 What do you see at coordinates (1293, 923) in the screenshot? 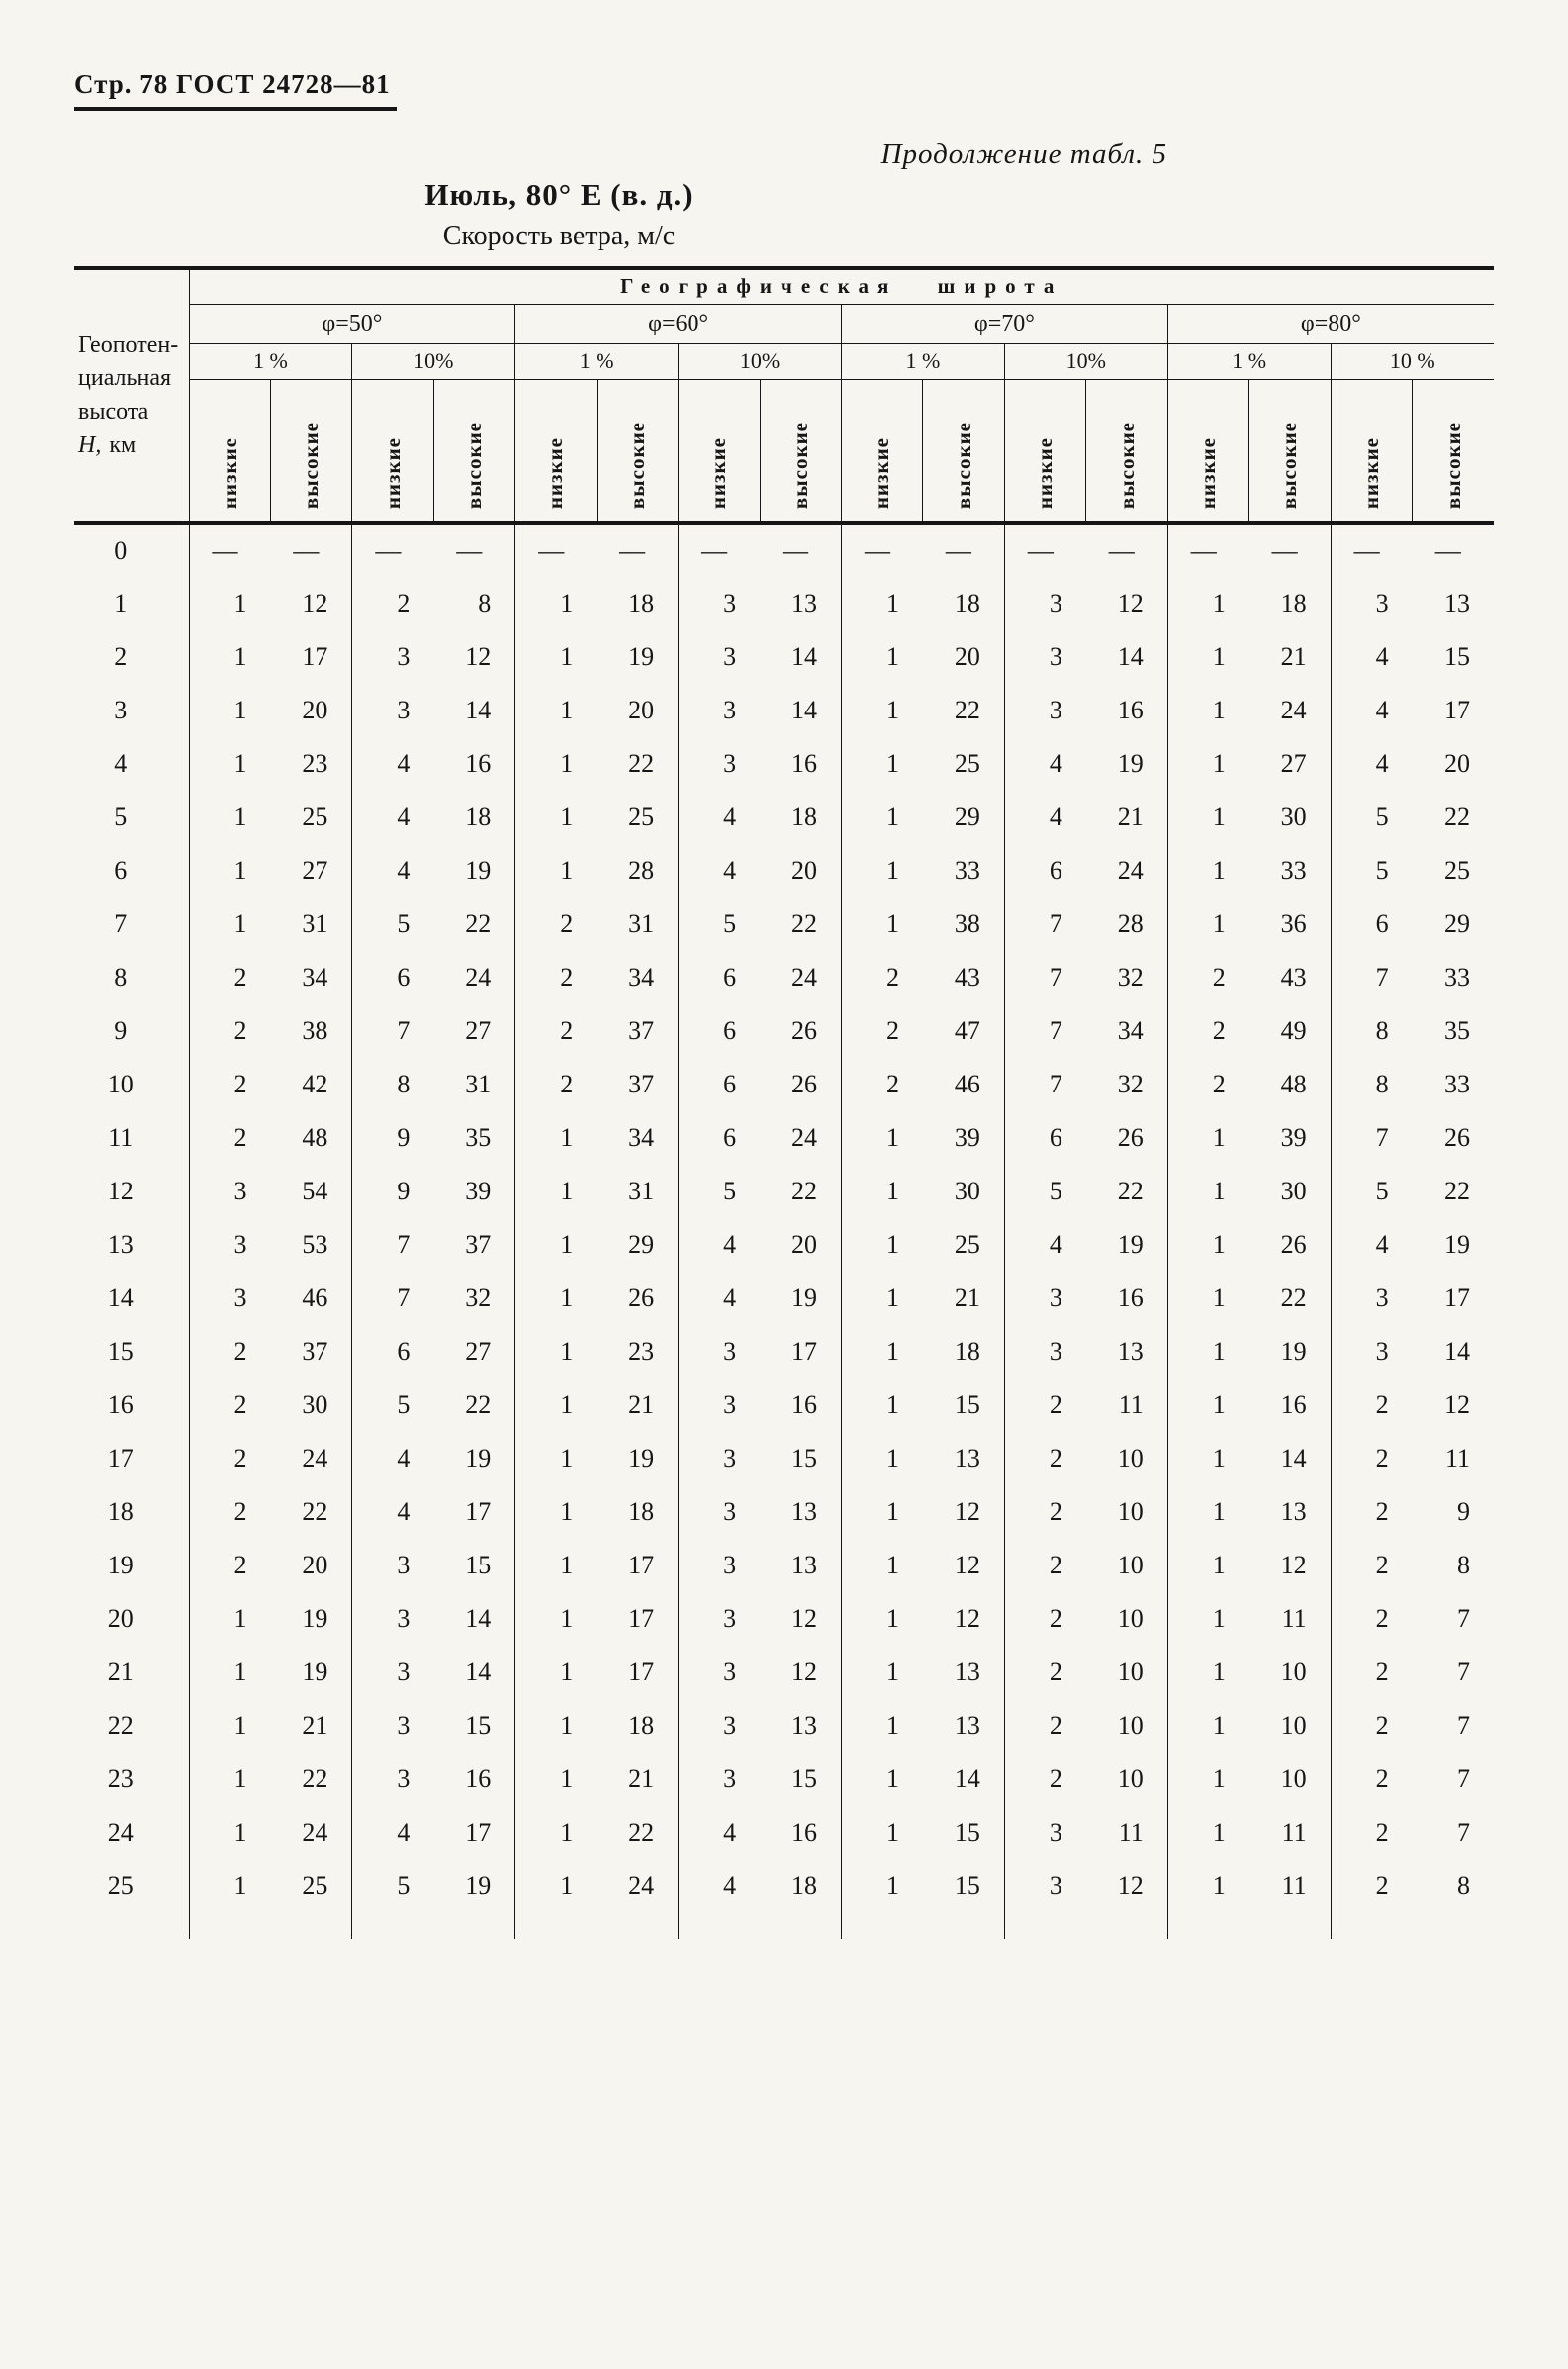
I see `value-cell: 36` at bounding box center [1293, 923].